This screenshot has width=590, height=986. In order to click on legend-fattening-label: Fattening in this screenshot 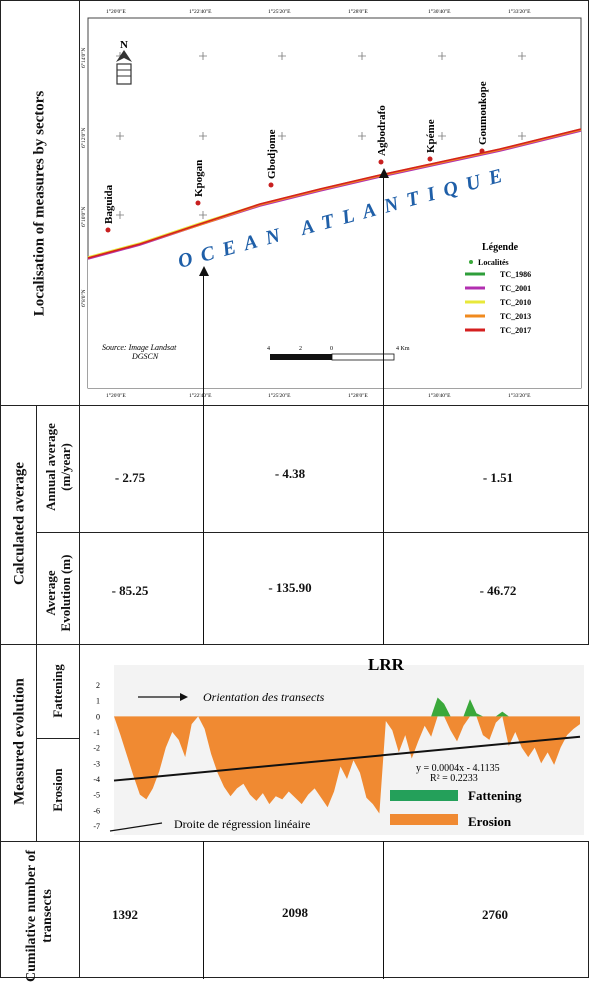, I will do `click(495, 795)`.